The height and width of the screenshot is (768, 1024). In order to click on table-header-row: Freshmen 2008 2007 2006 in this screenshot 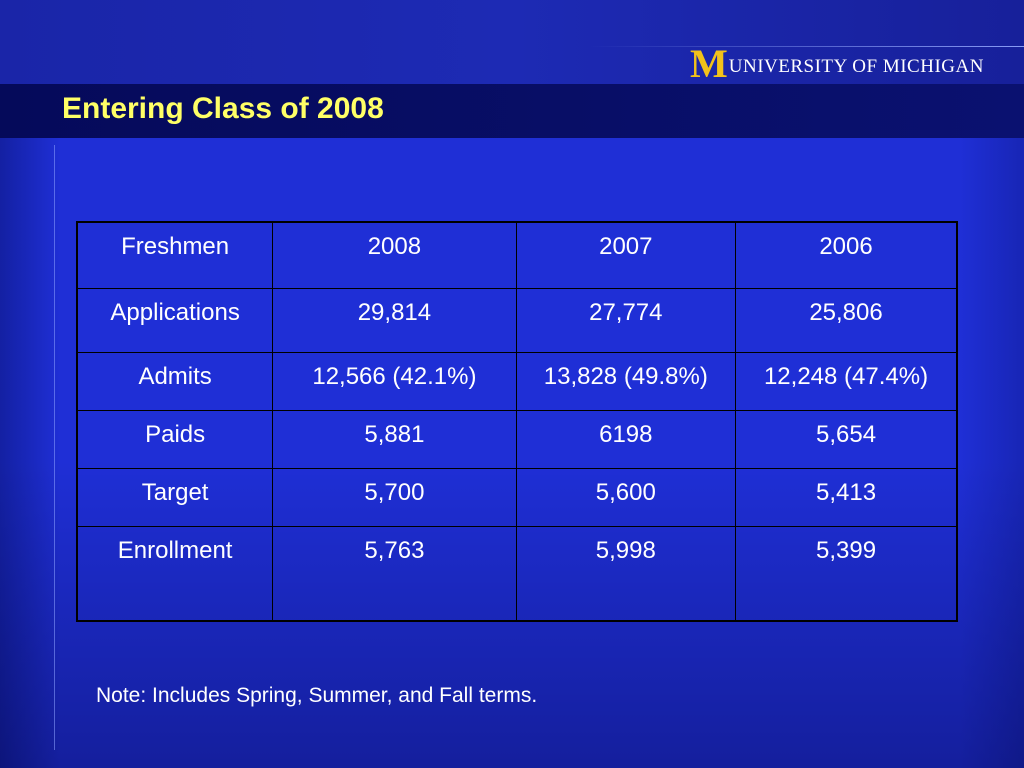, I will do `click(517, 255)`.